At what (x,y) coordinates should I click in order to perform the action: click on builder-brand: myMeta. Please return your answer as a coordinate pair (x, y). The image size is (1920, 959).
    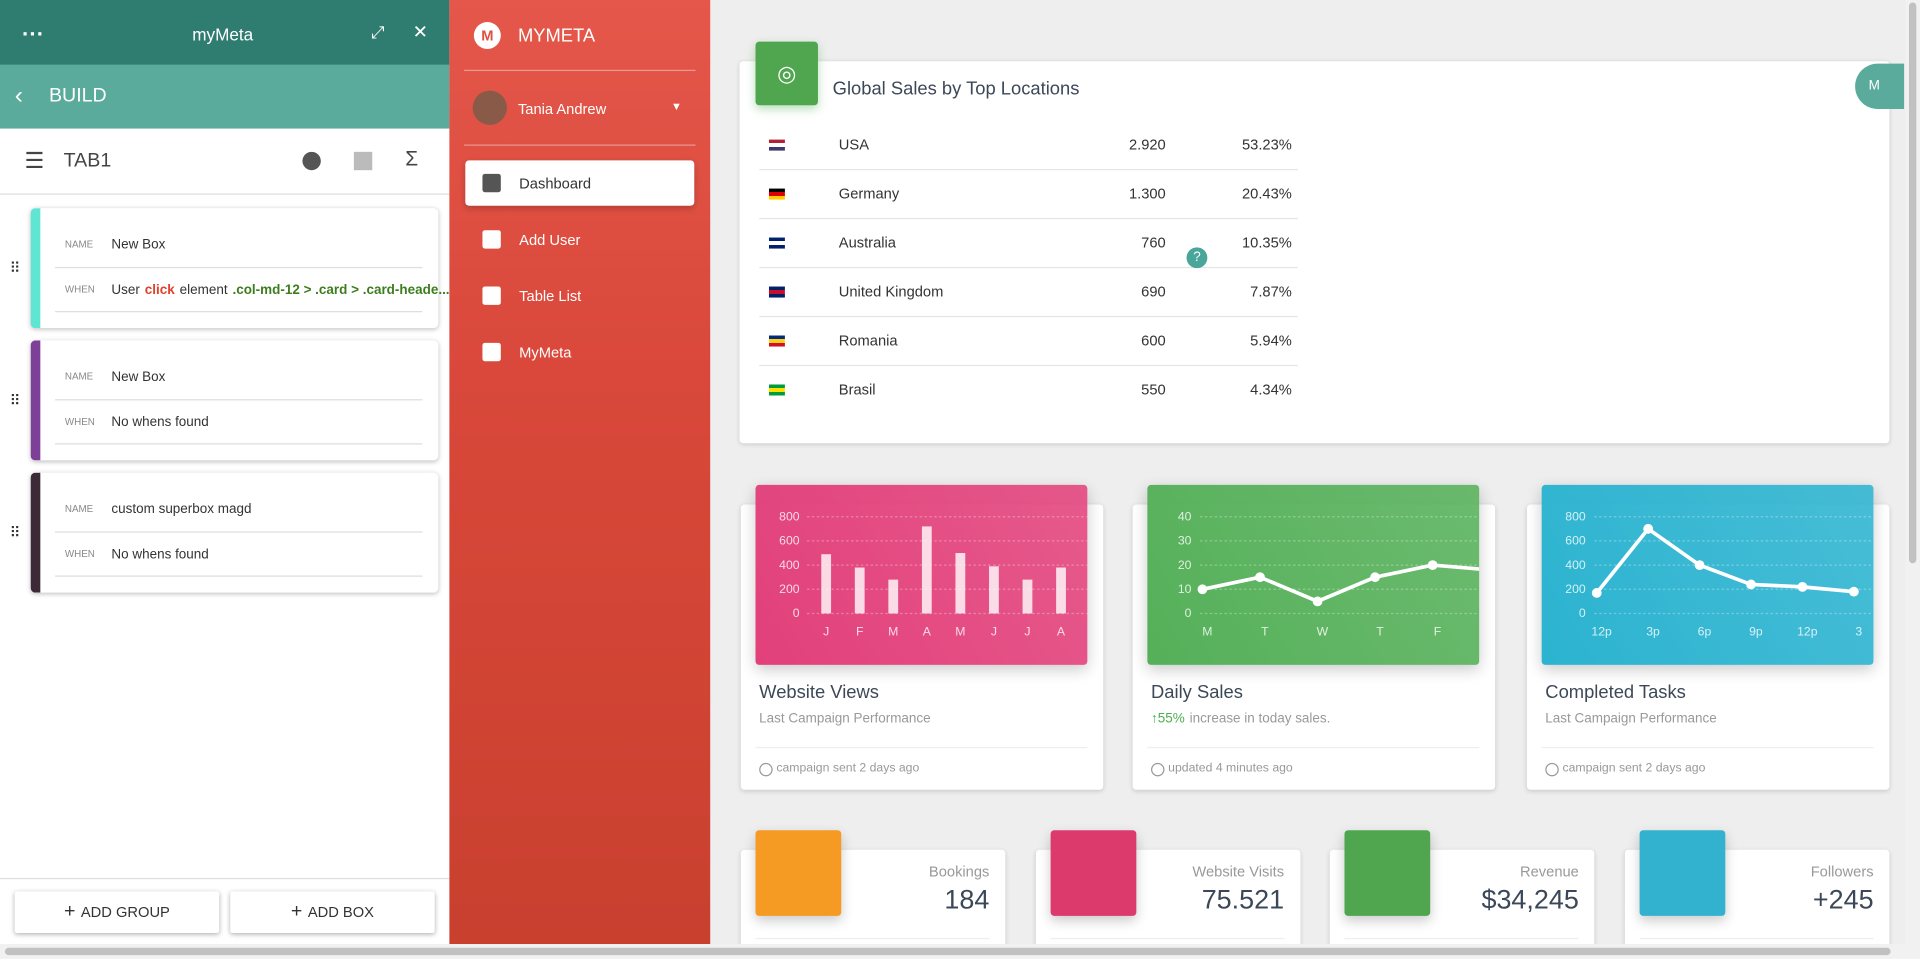
    Looking at the image, I should click on (223, 34).